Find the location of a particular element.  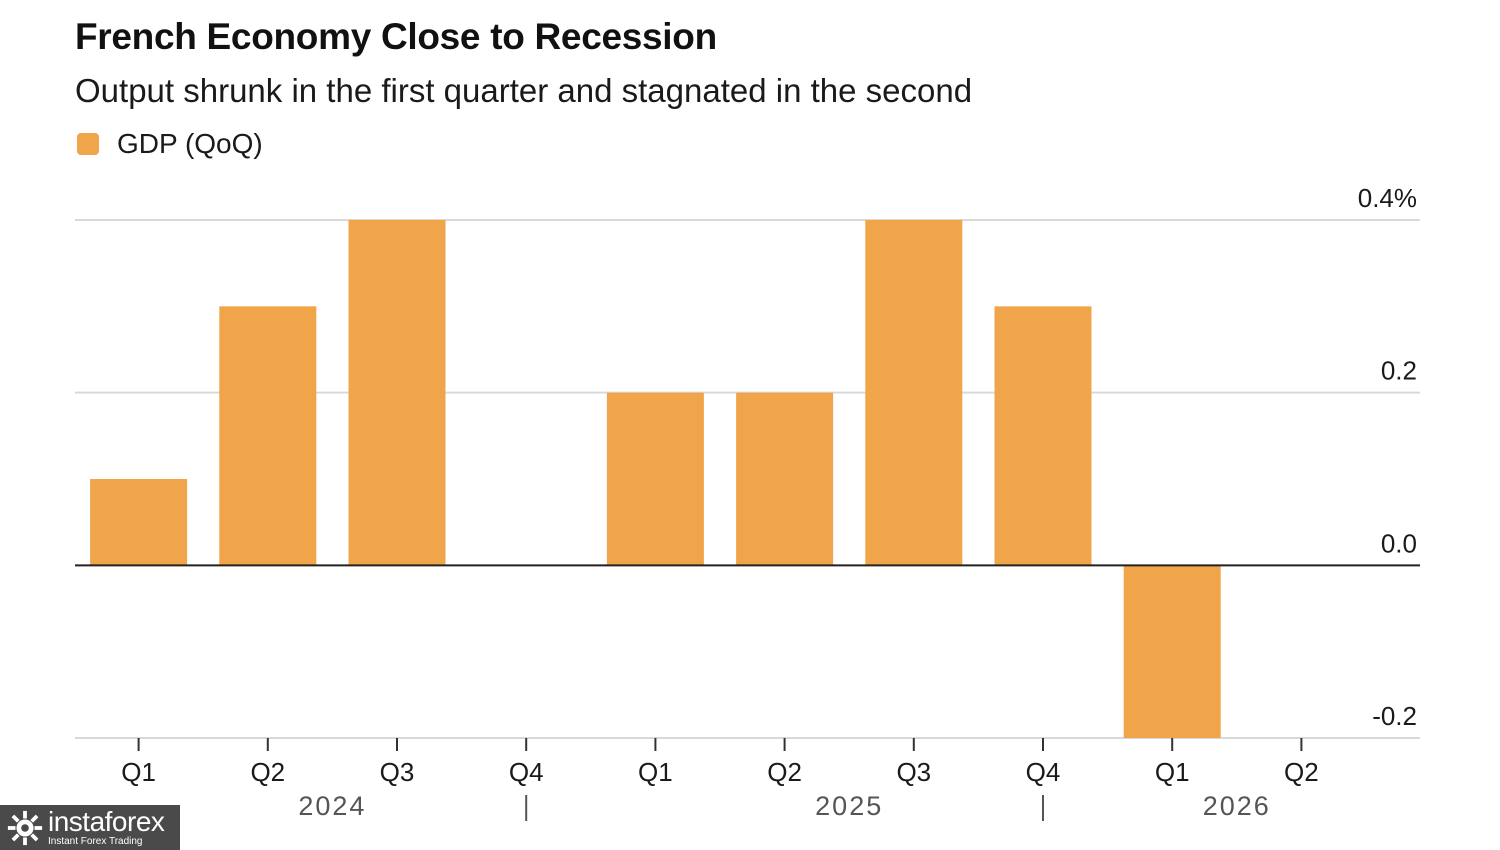

y-tick-label: 0.0 is located at coordinates (1399, 543).